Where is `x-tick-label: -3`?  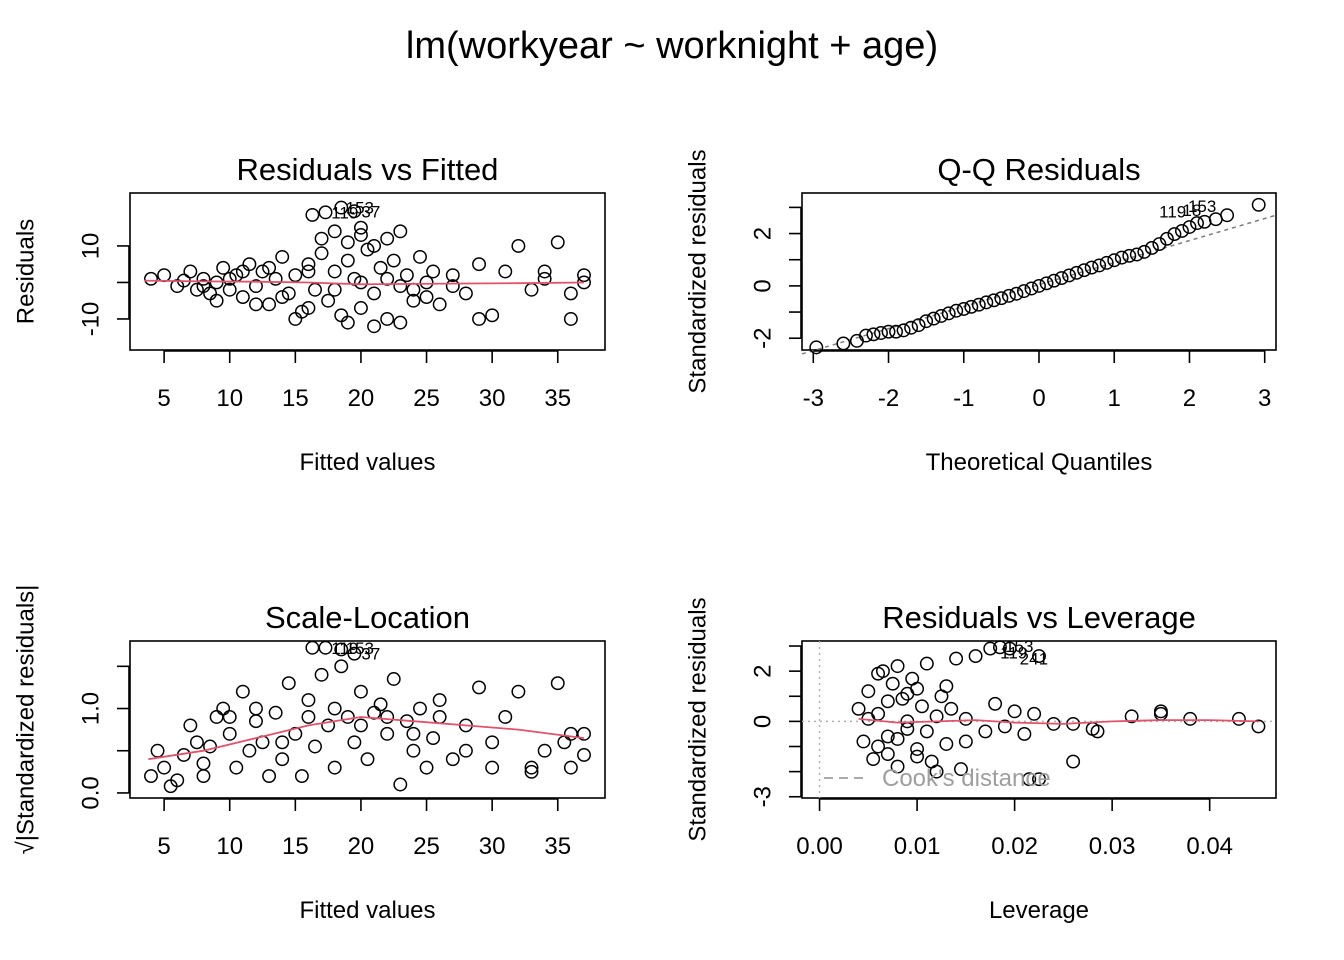
x-tick-label: -3 is located at coordinates (813, 398).